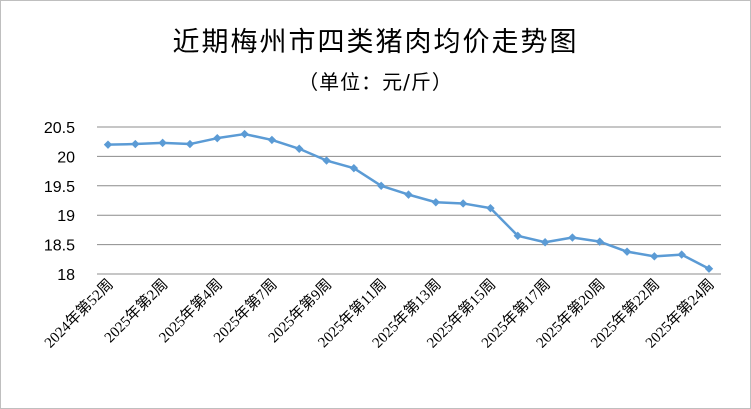 This screenshot has height=409, width=751. What do you see at coordinates (66, 157) in the screenshot?
I see `y-tick-label: 20` at bounding box center [66, 157].